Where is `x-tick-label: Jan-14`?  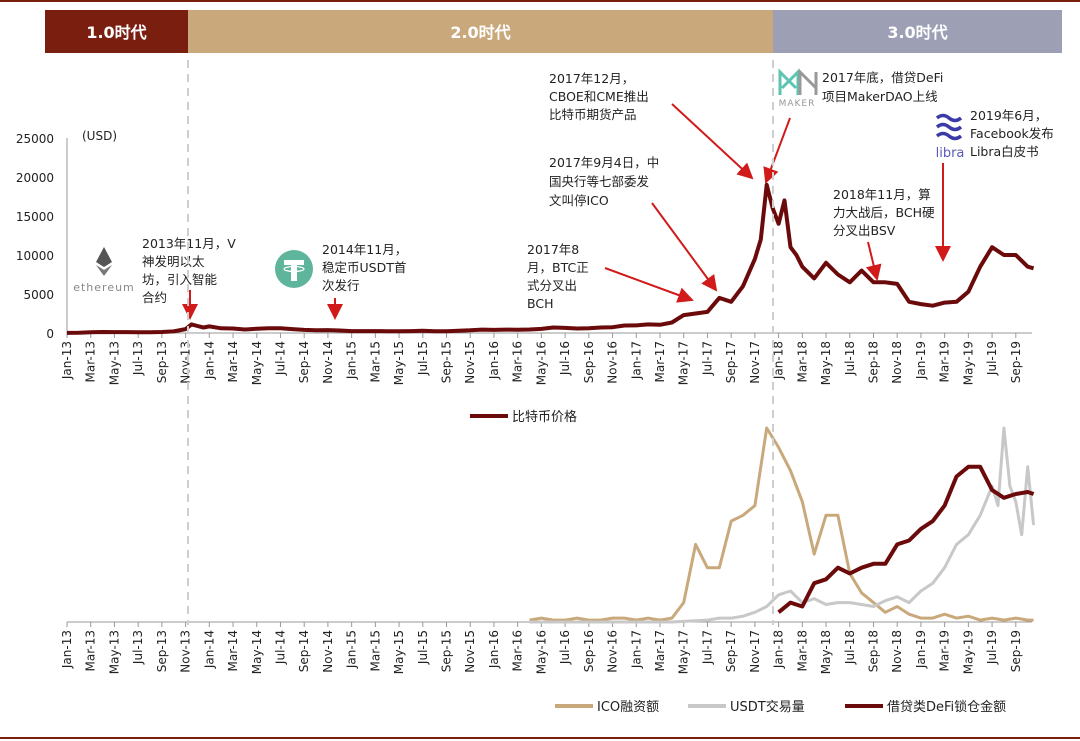 x-tick-label: Jan-14 is located at coordinates (209, 360).